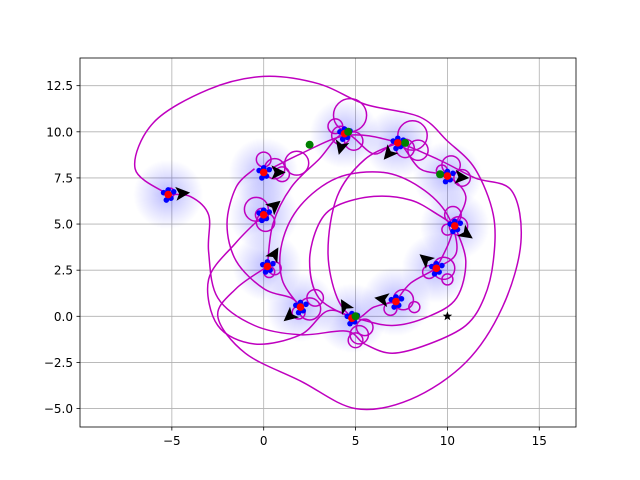  What do you see at coordinates (59, 86) in the screenshot?
I see `y-tick-label: 12.5` at bounding box center [59, 86].